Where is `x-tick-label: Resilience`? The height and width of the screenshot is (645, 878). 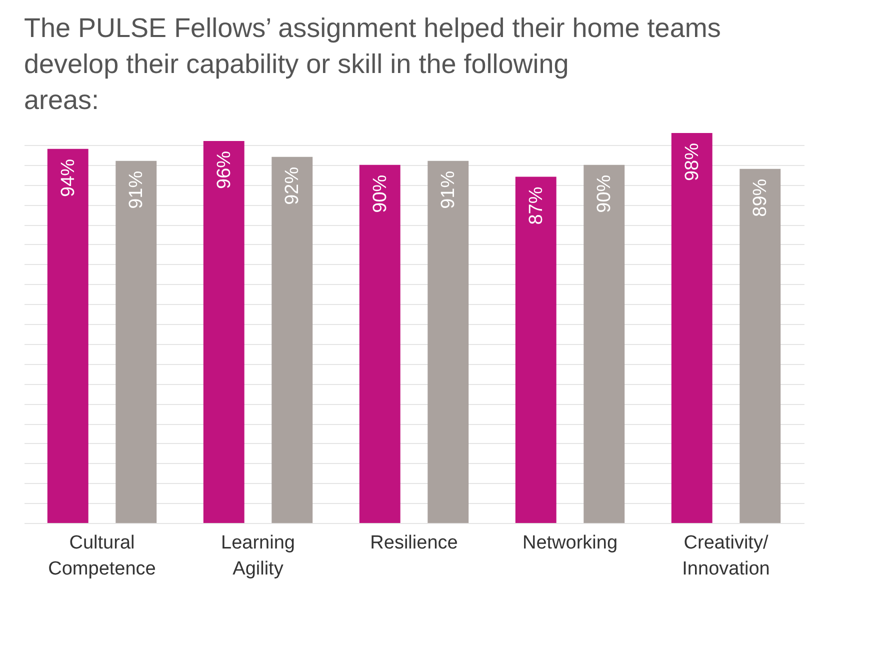
x-tick-label: Resilience is located at coordinates (414, 543).